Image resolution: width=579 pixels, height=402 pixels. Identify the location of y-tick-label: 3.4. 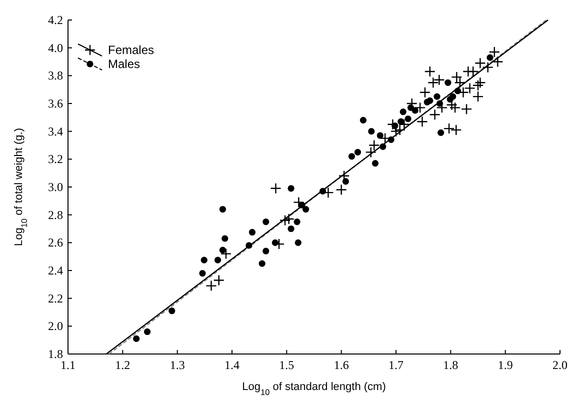
(55, 131).